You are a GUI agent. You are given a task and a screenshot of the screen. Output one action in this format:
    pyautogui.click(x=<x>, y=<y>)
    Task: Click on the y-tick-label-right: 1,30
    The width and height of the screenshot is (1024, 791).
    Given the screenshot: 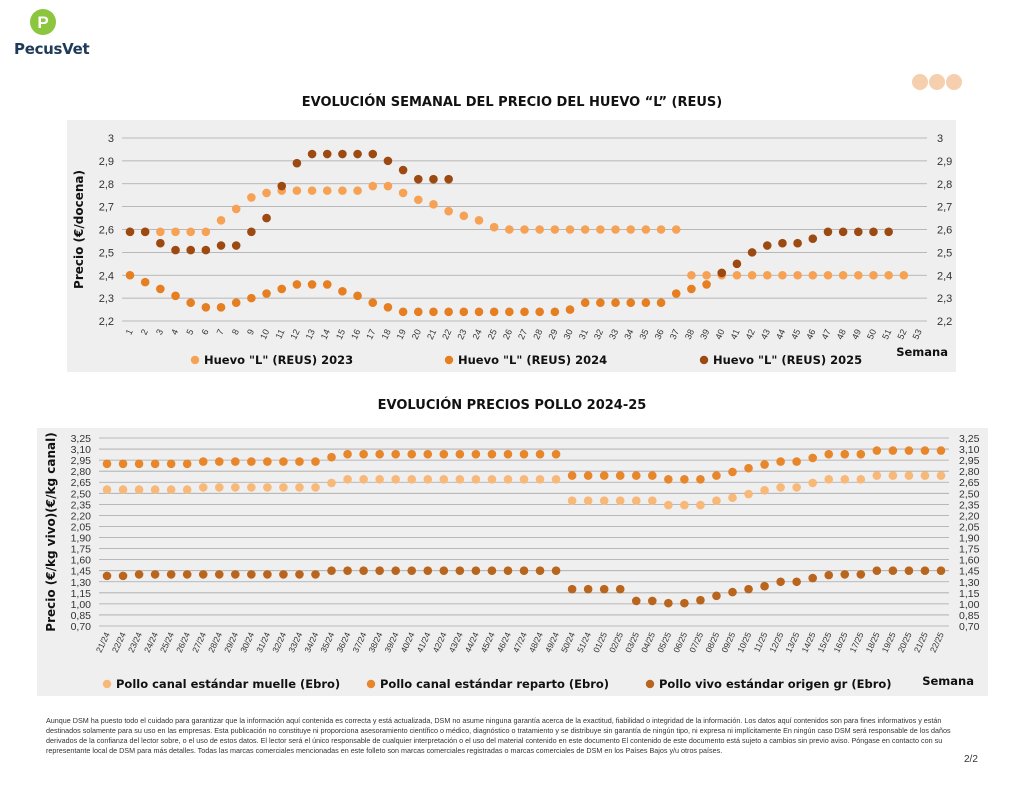 What is the action you would take?
    pyautogui.click(x=969, y=583)
    